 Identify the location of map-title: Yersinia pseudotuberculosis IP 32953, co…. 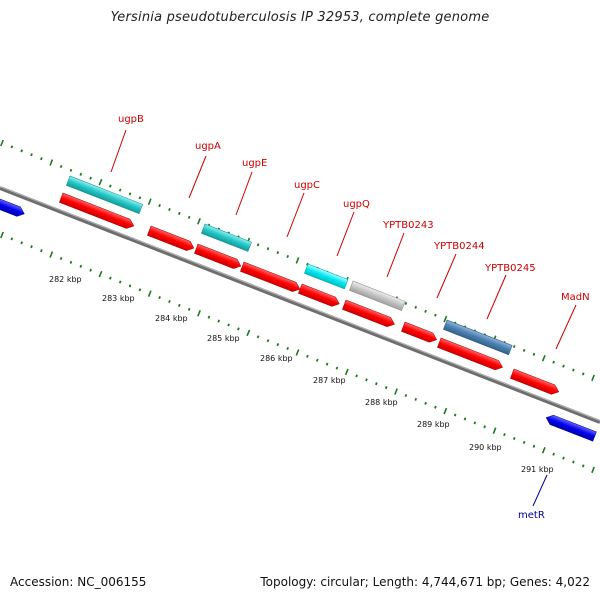
(300, 17).